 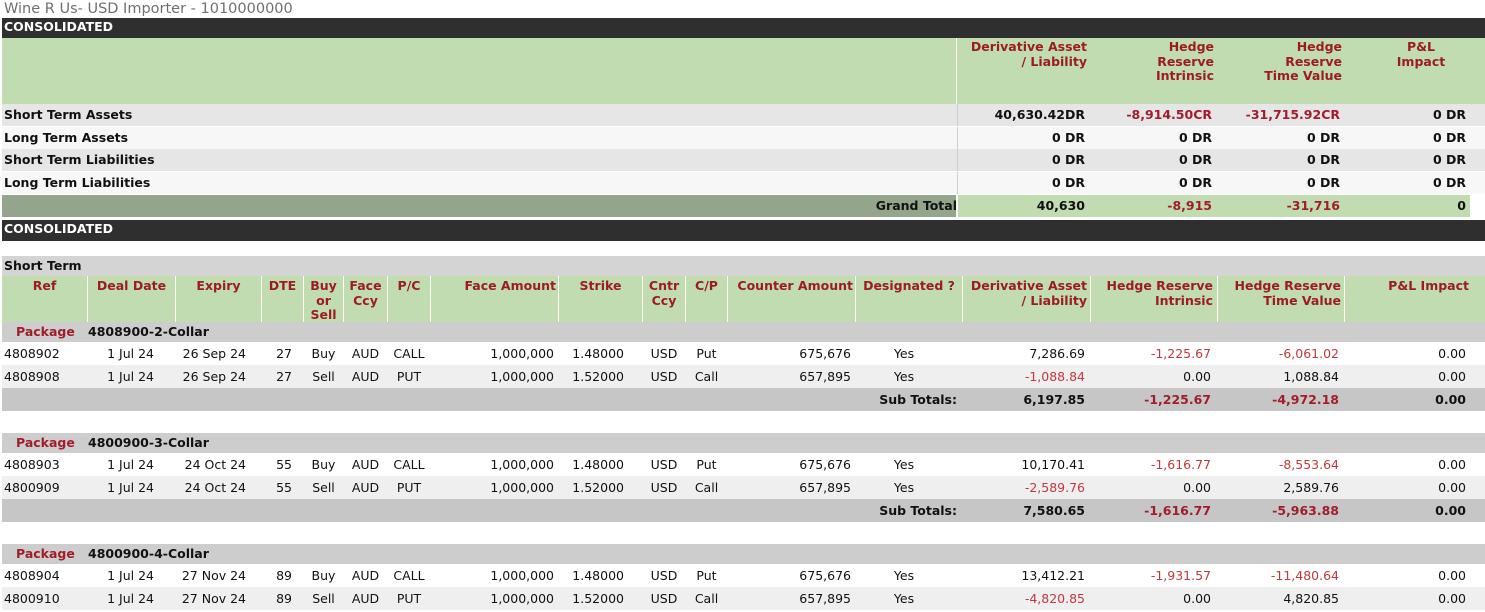 What do you see at coordinates (909, 285) in the screenshot?
I see `col-designated: Designated ?` at bounding box center [909, 285].